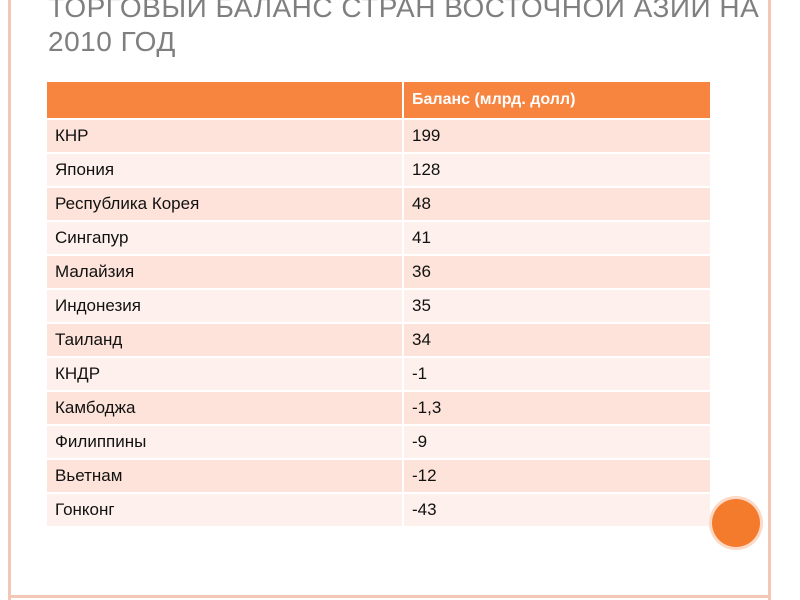 The image size is (800, 600). What do you see at coordinates (225, 339) in the screenshot?
I see `cell-country: Таиланд` at bounding box center [225, 339].